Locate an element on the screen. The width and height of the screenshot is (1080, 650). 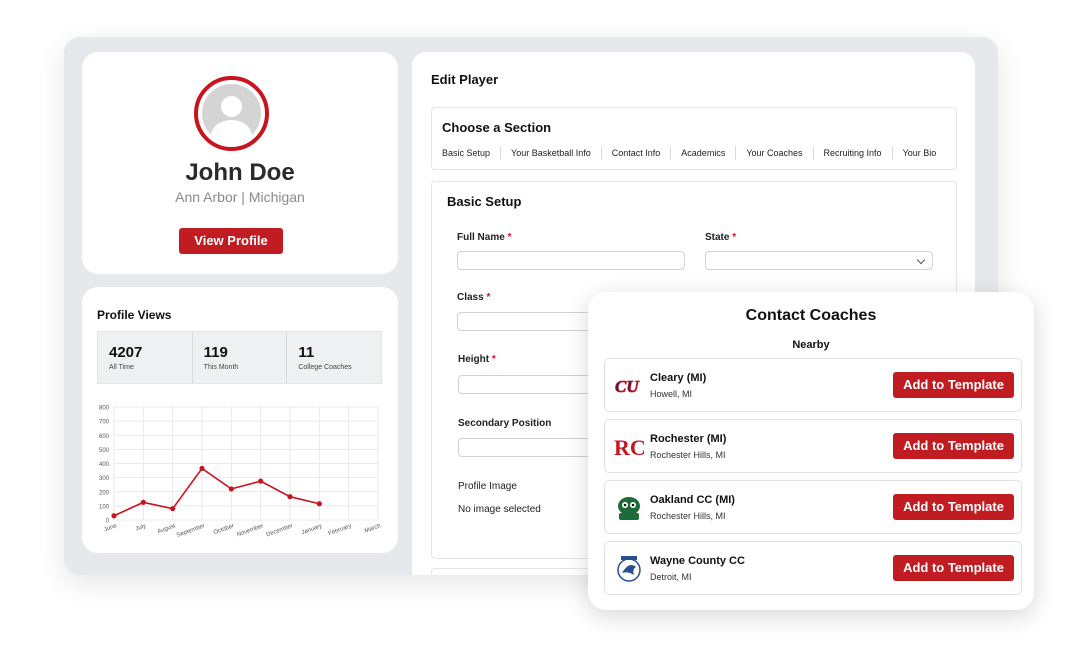
chart-x-tick-label: October is located at coordinates (224, 529).